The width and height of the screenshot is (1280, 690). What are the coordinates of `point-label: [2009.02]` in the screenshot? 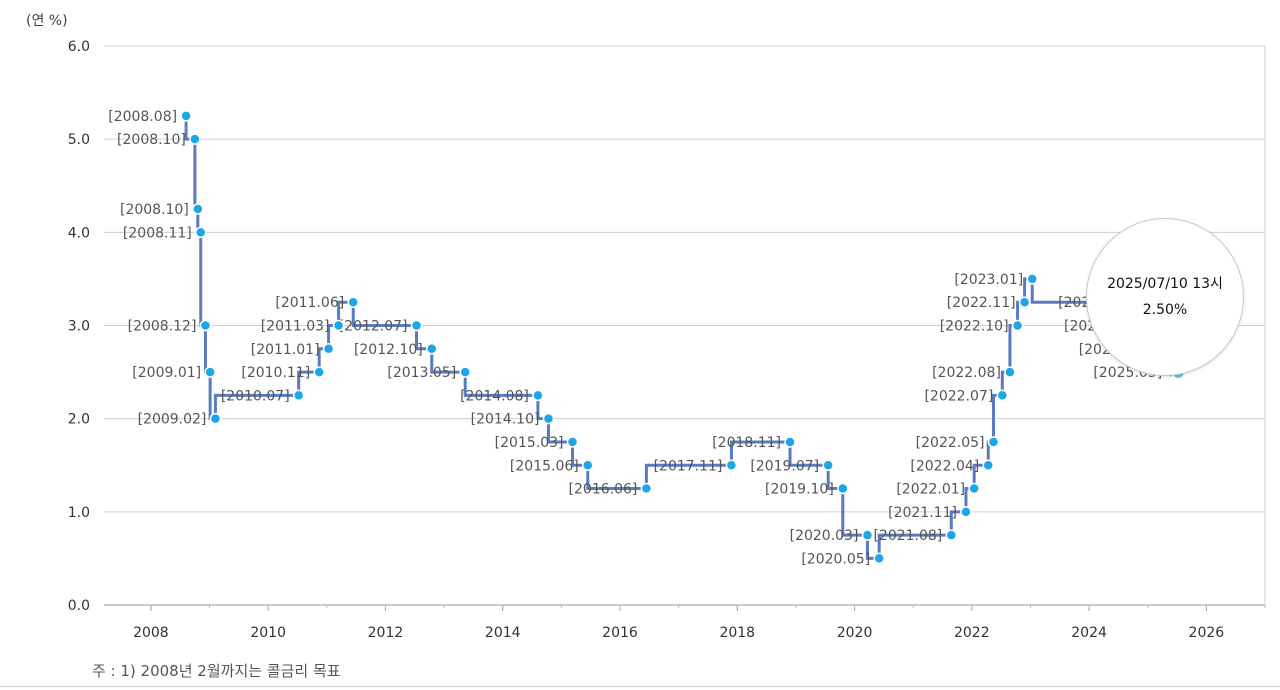 It's located at (172, 420).